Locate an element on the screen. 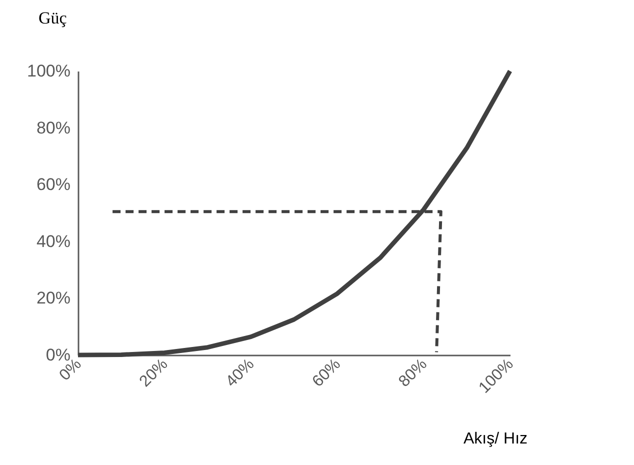  x-tick-label: 40% is located at coordinates (240, 373).